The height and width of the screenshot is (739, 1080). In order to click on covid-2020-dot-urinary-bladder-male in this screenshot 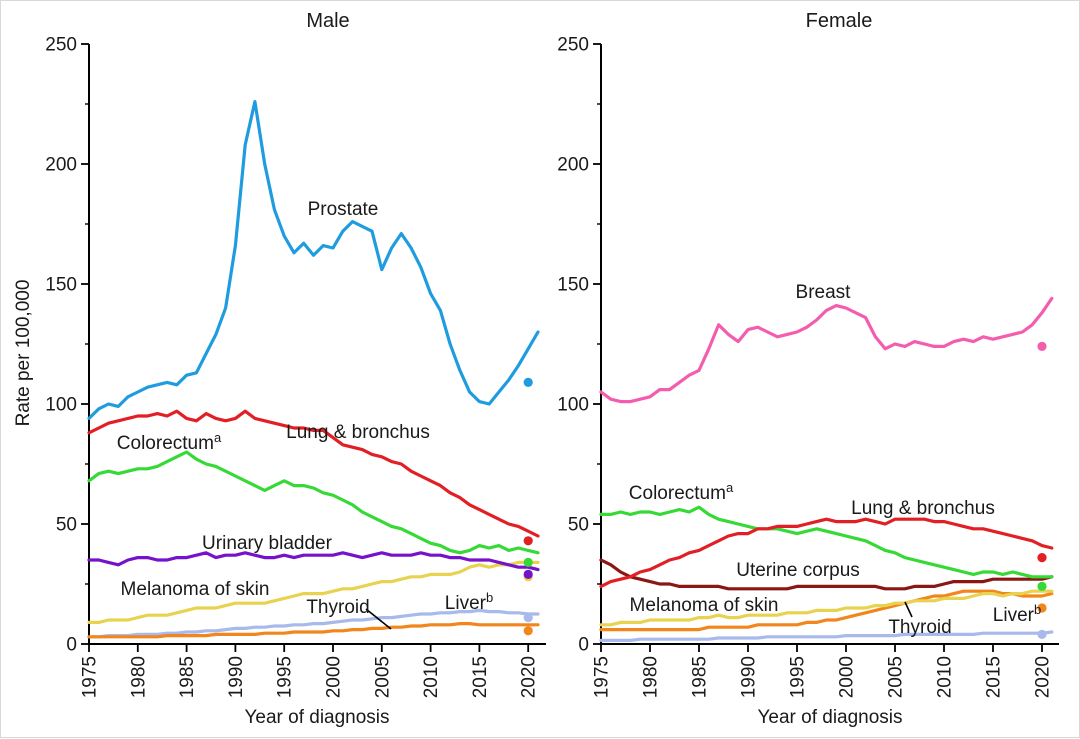, I will do `click(528, 574)`.